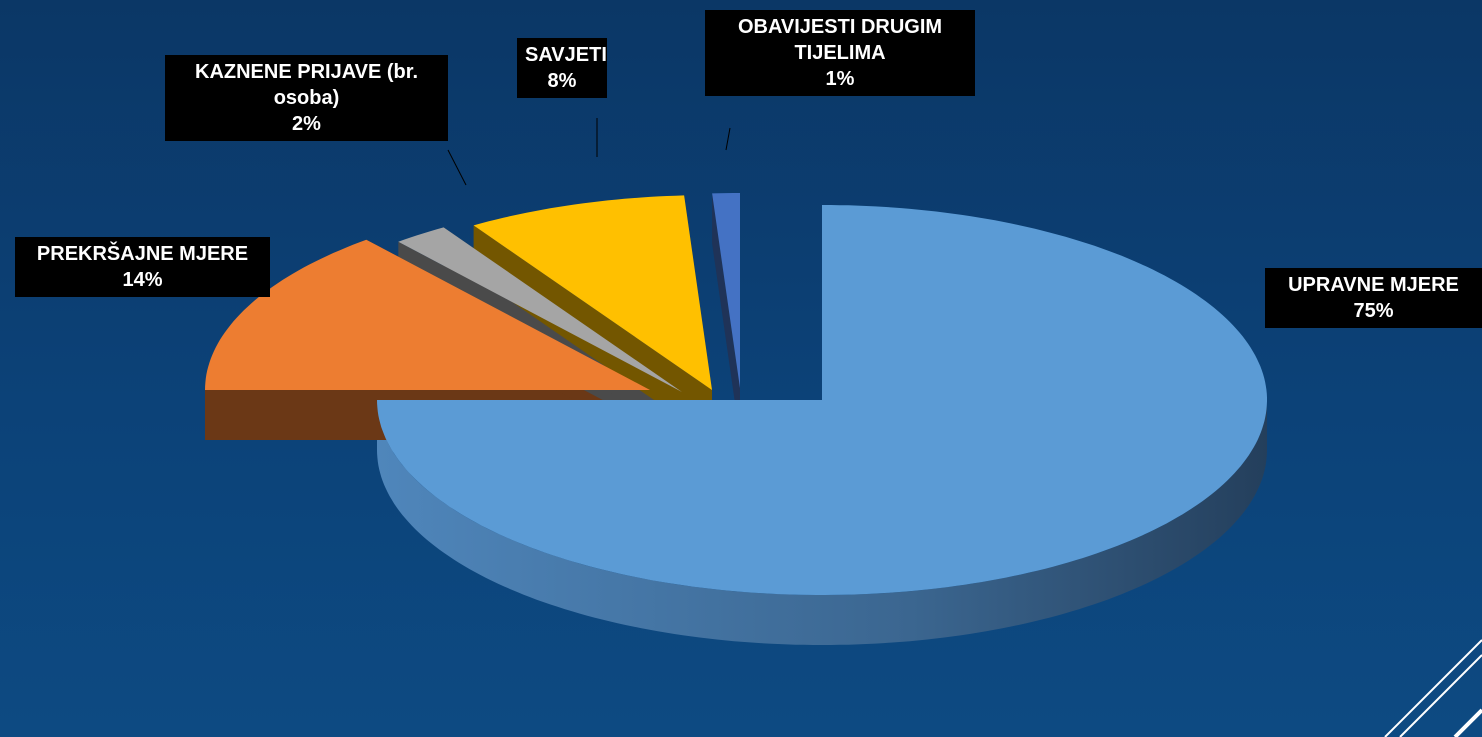  I want to click on data-label: PREKRŠAJNE MJERE 14%, so click(142, 267).